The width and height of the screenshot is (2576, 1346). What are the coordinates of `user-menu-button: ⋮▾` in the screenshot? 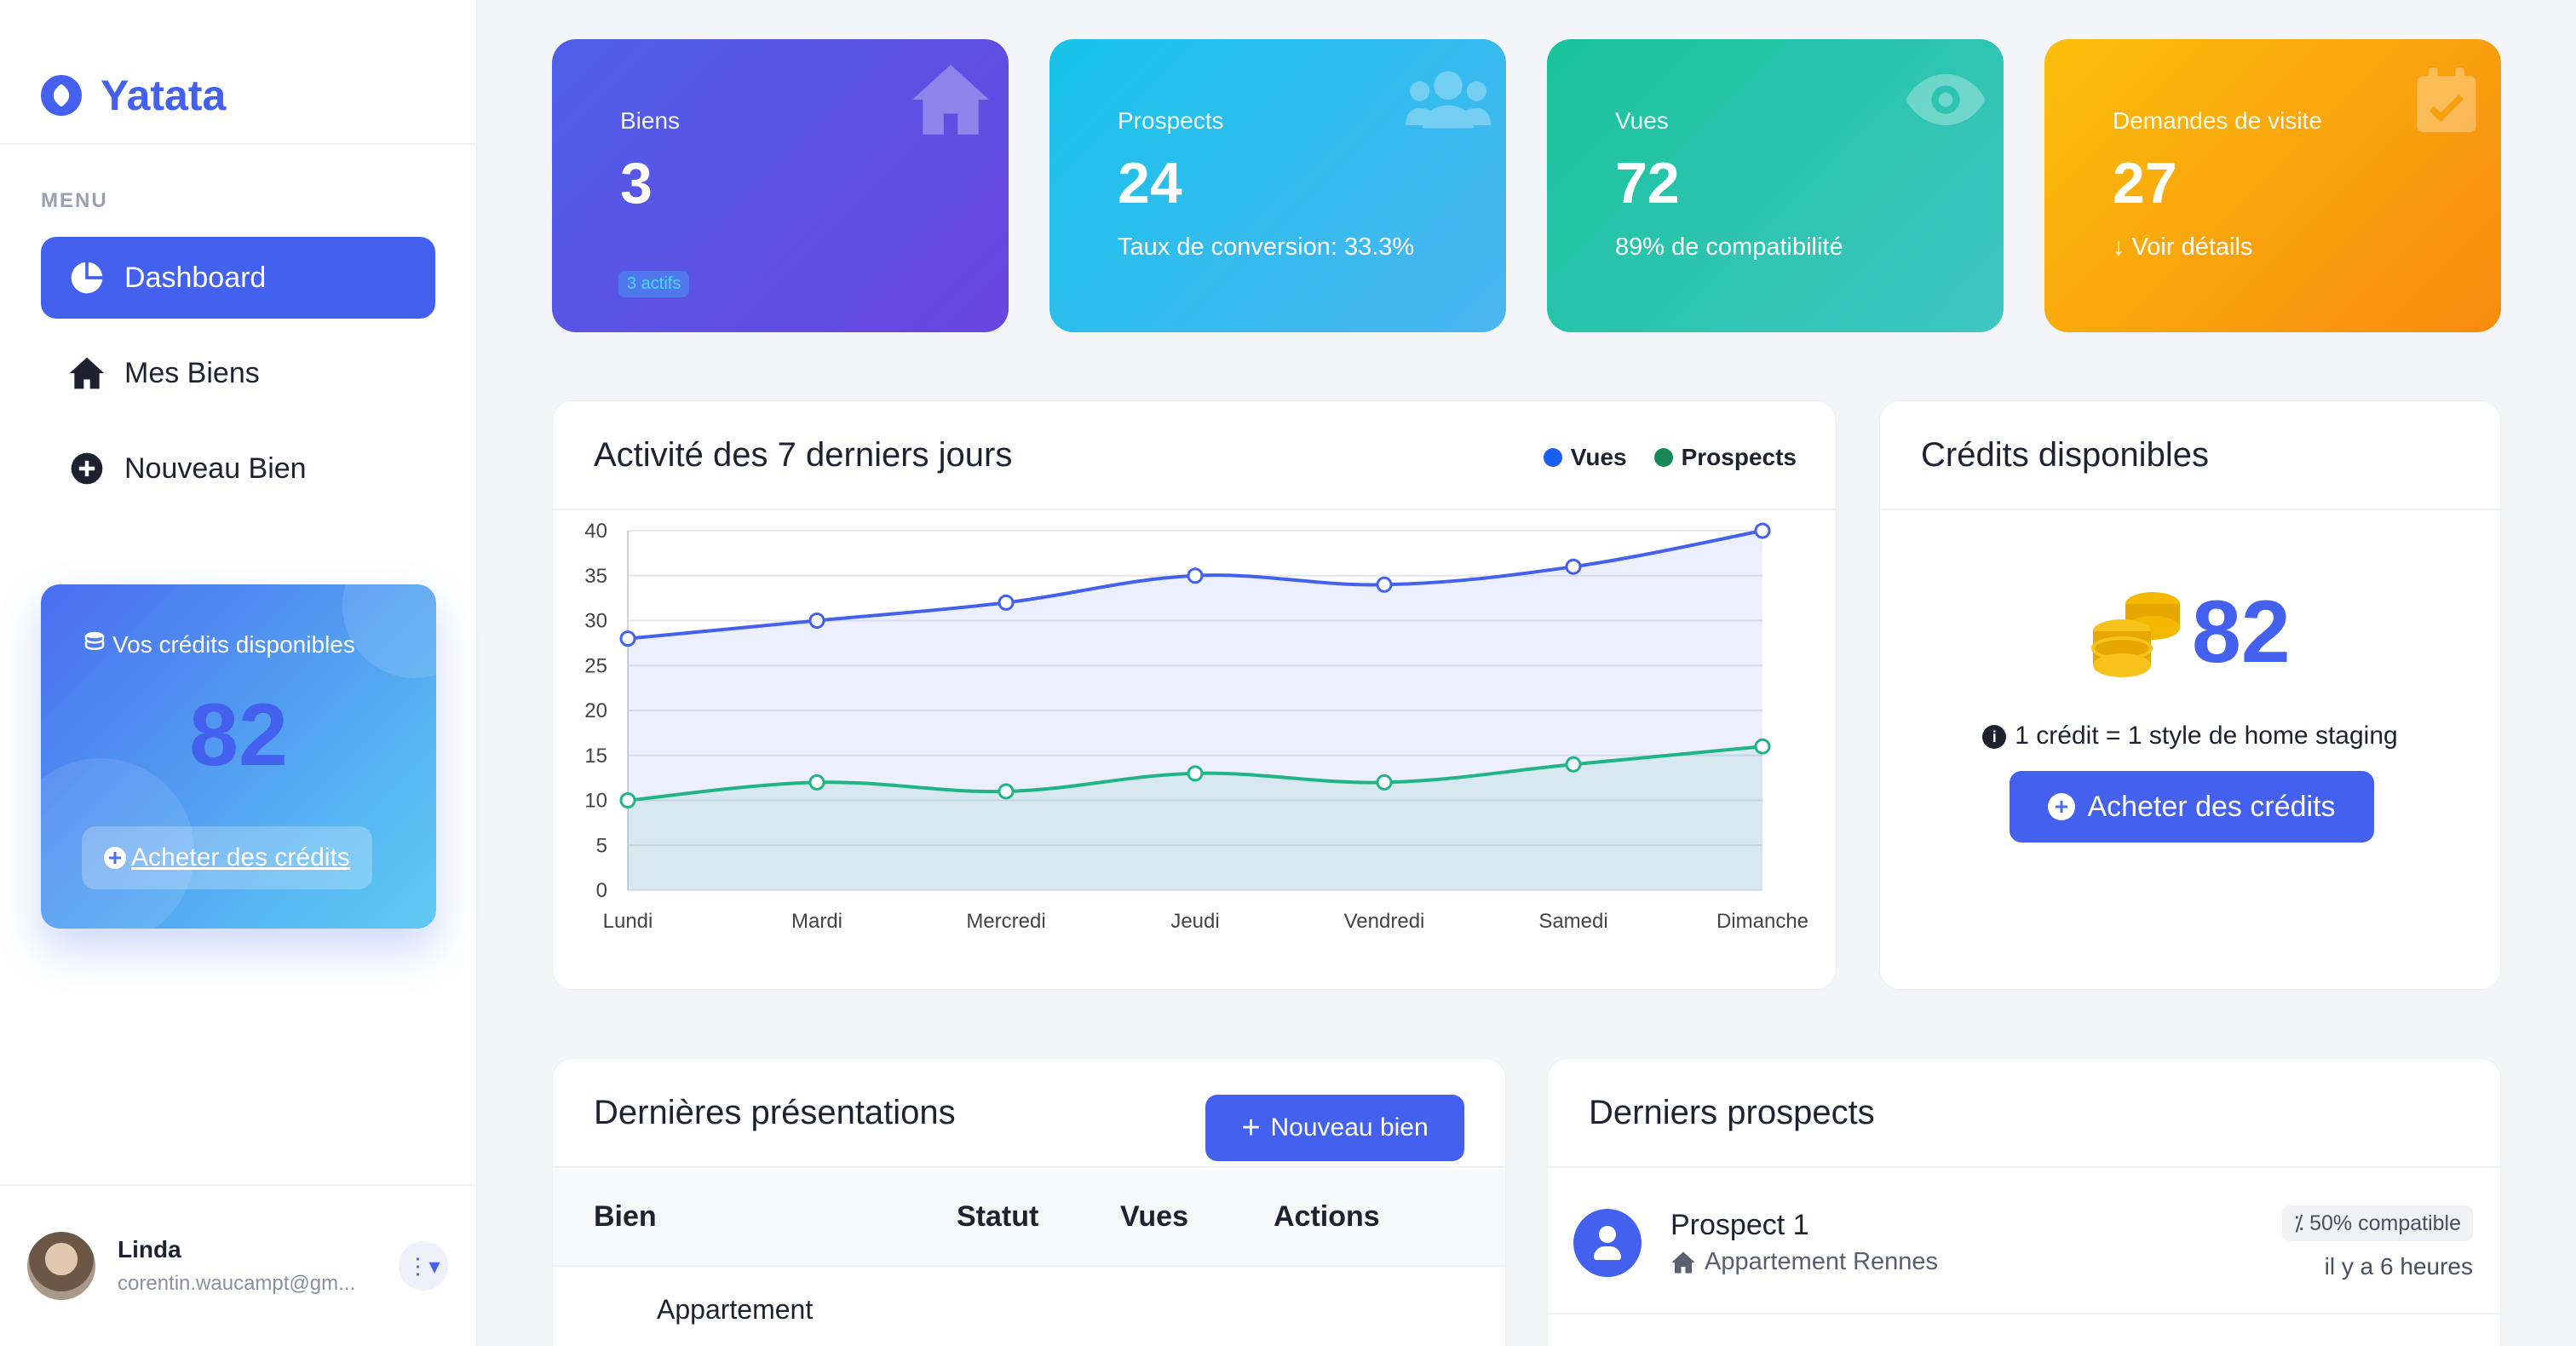 It's located at (423, 1266).